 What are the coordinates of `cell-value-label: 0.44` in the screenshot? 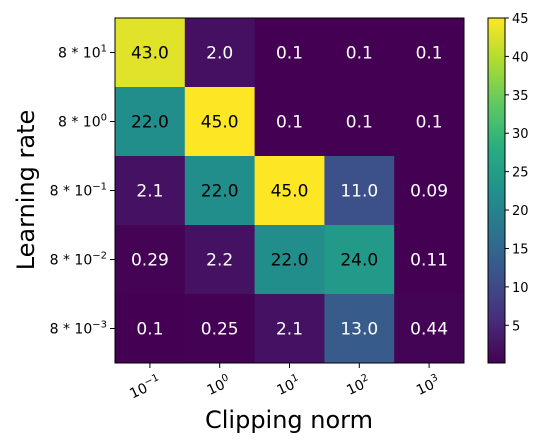 It's located at (429, 330).